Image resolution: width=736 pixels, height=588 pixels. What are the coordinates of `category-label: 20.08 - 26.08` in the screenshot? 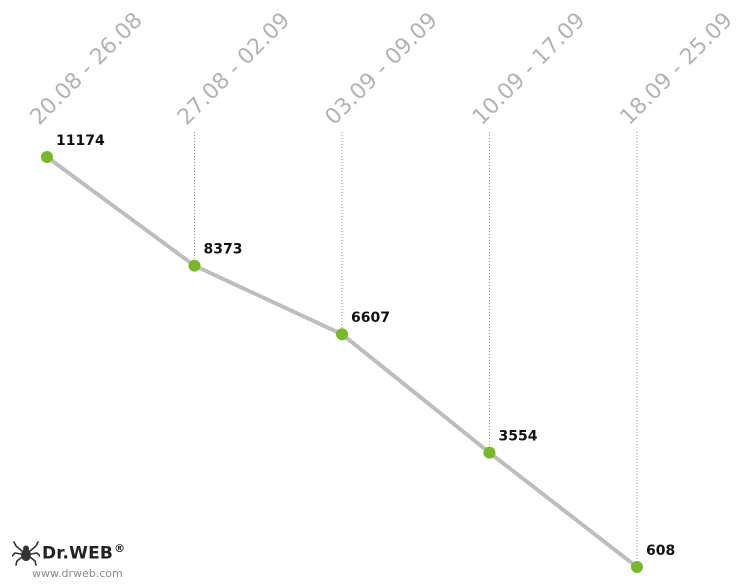 It's located at (87, 69).